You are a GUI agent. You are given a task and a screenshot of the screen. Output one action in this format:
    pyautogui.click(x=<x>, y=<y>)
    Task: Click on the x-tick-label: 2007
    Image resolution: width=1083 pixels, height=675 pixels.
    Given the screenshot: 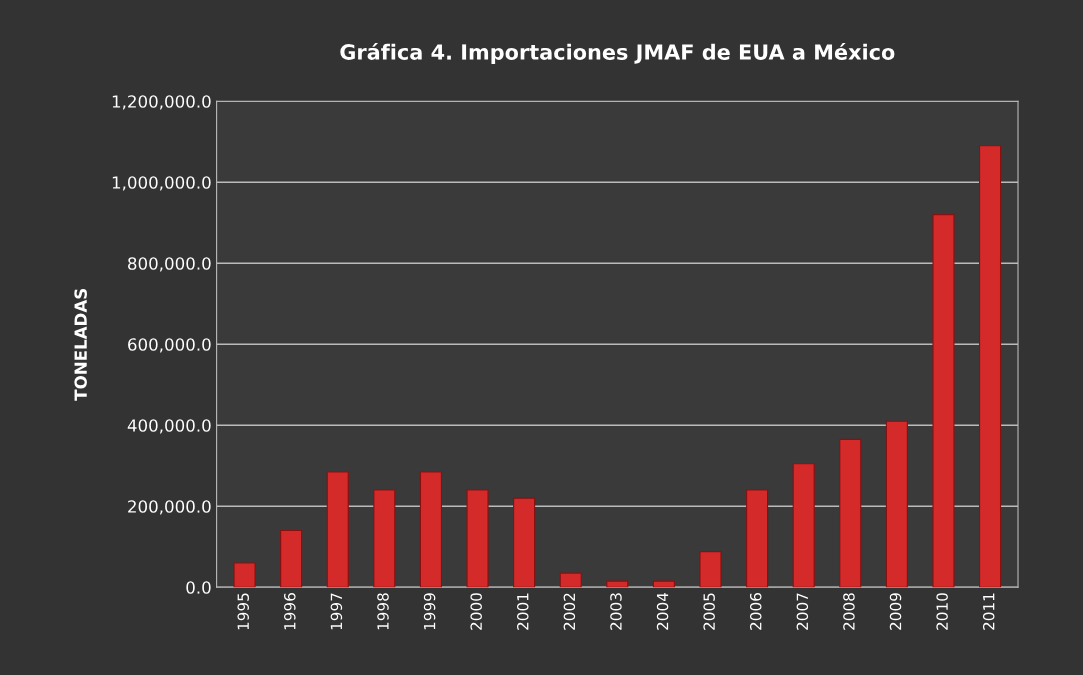 What is the action you would take?
    pyautogui.click(x=802, y=611)
    